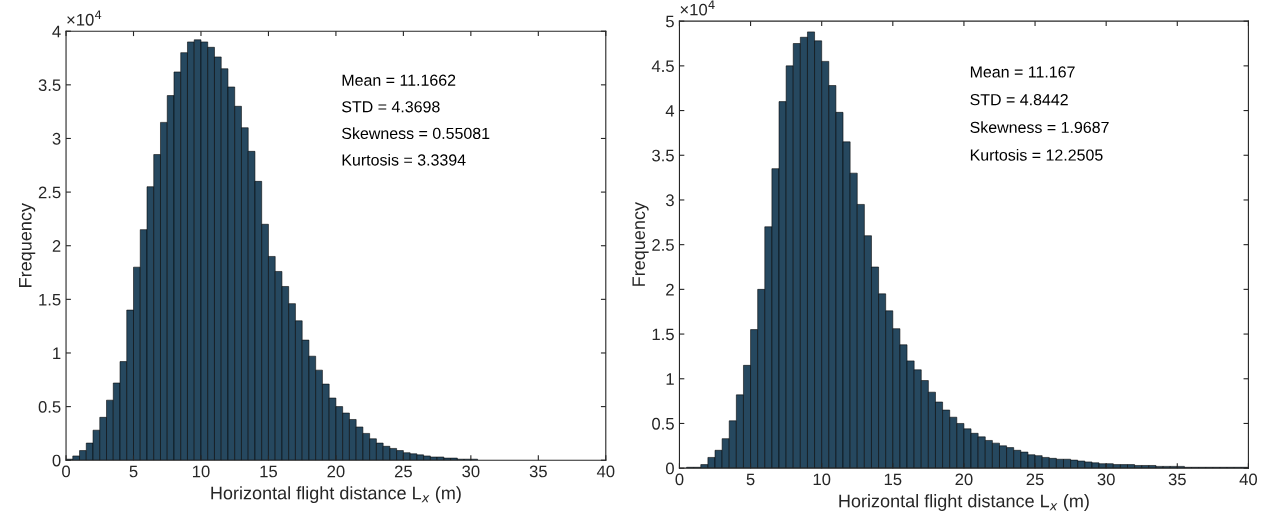  I want to click on annotation: Skewness = 0.55081, so click(416, 133).